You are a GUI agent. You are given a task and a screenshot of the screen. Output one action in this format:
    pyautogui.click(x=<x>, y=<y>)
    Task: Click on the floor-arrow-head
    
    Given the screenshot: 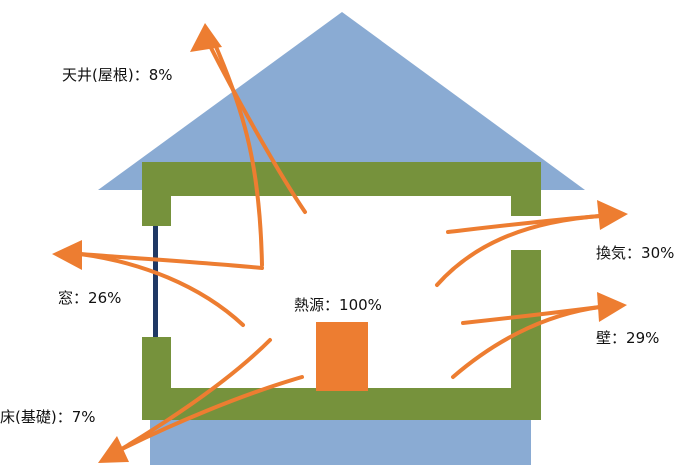 What is the action you would take?
    pyautogui.click(x=113, y=449)
    